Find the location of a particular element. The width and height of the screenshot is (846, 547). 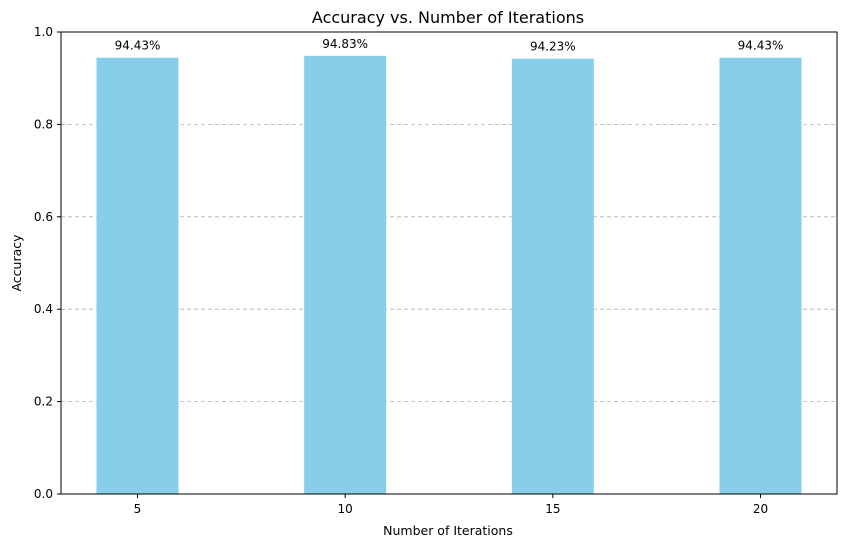

y-axis-label: Accuracy is located at coordinates (16, 263).